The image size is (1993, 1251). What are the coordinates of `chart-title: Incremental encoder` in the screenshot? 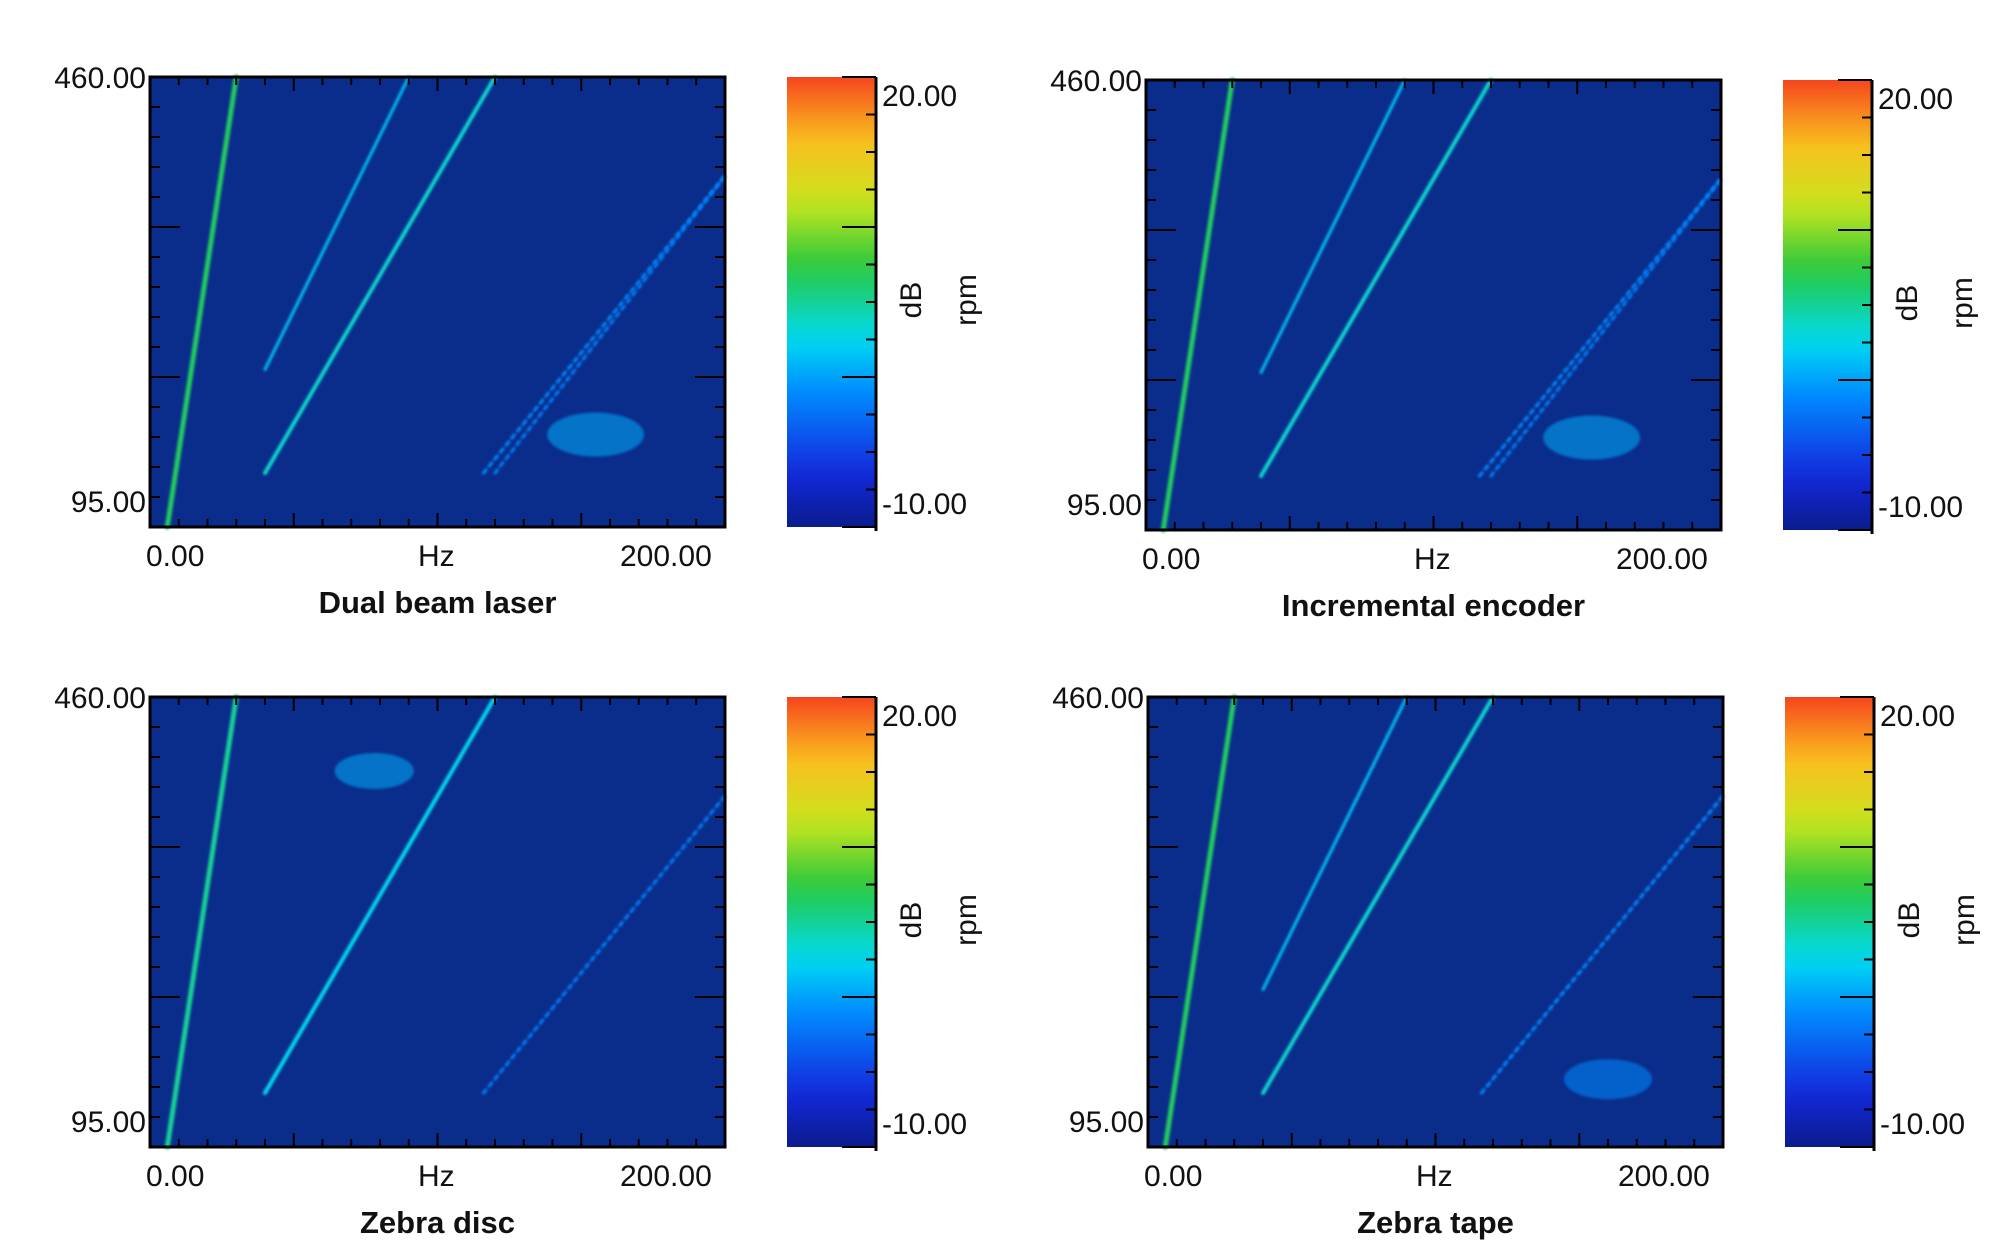 It's located at (1433, 605).